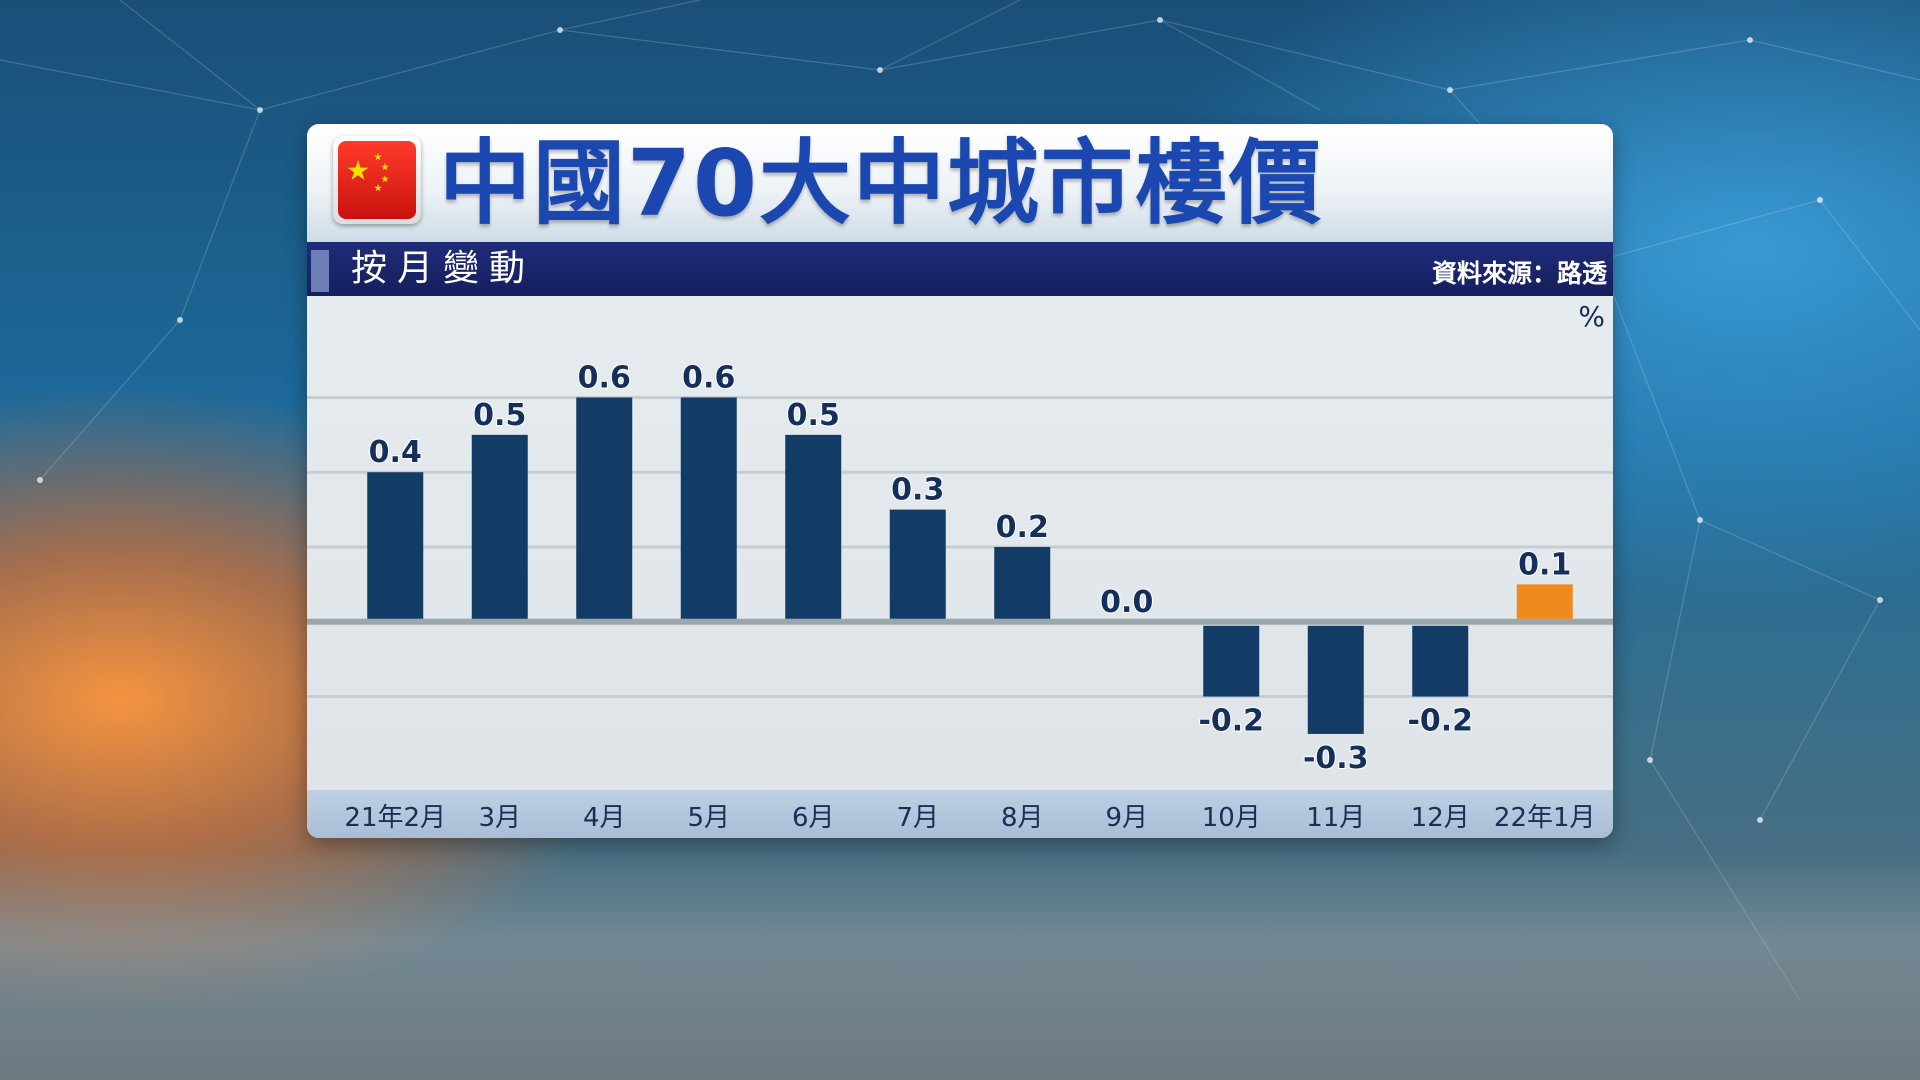  Describe the element at coordinates (708, 818) in the screenshot. I see `x-tick-label-3: 5月` at that location.